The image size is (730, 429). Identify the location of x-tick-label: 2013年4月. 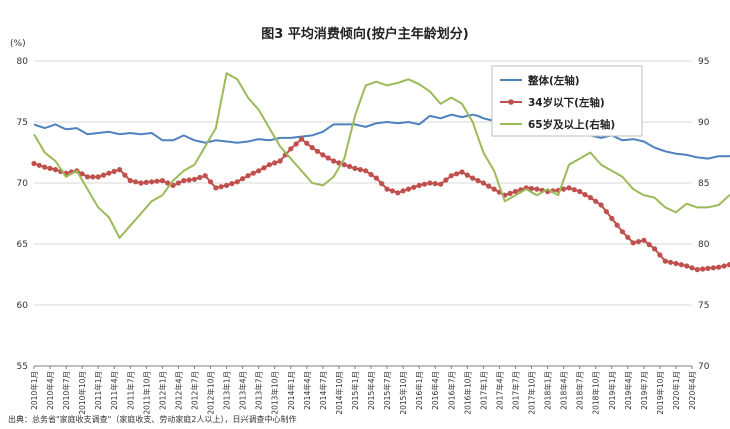
(243, 390).